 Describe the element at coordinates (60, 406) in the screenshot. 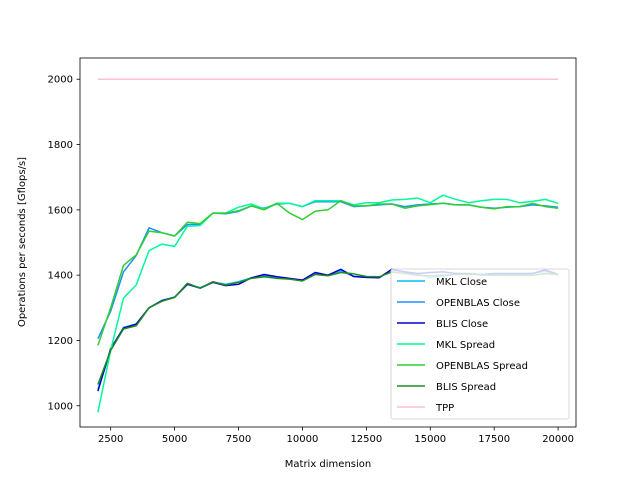

I see `y-tick-label: 1000` at that location.